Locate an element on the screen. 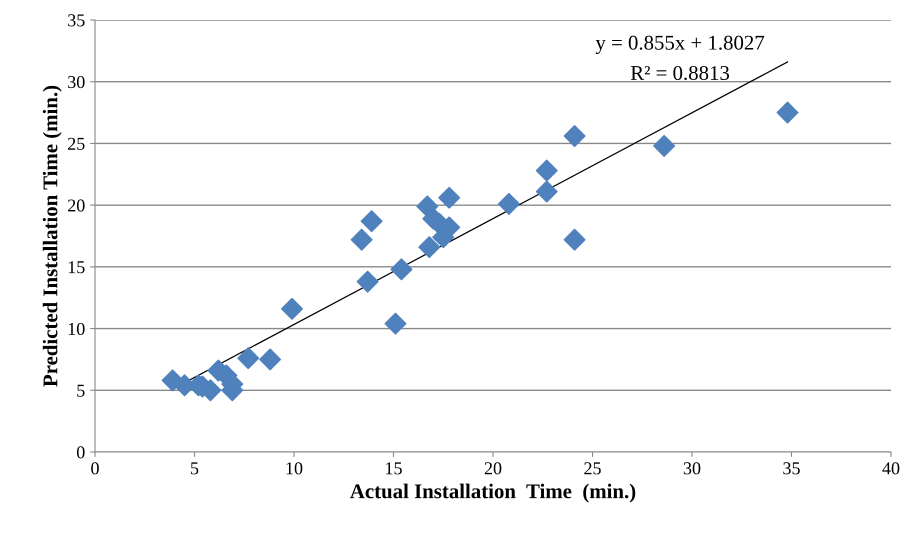 The height and width of the screenshot is (533, 906). y-tick-label: 15 is located at coordinates (76, 267).